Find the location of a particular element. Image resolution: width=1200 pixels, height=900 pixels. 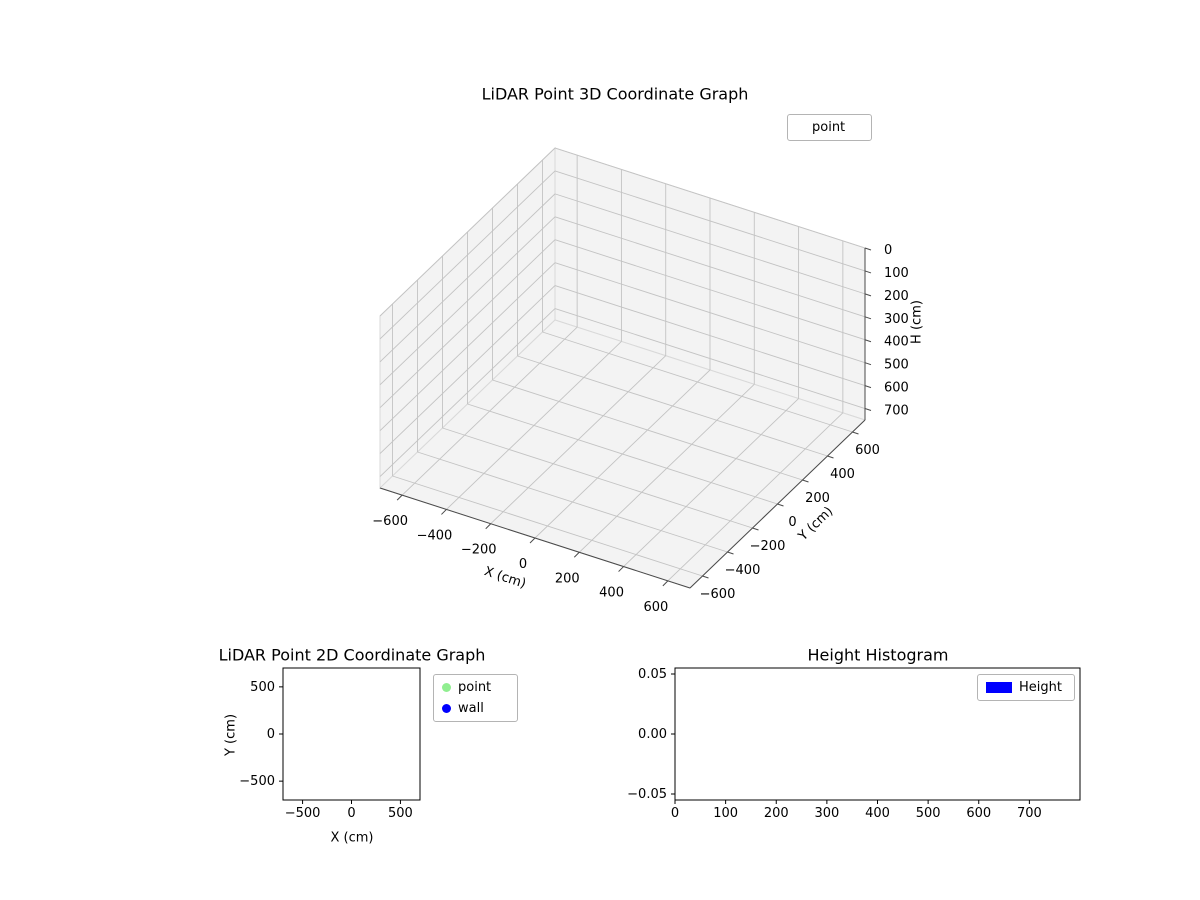

plot2d-x-tick-label: 500 is located at coordinates (400, 813).